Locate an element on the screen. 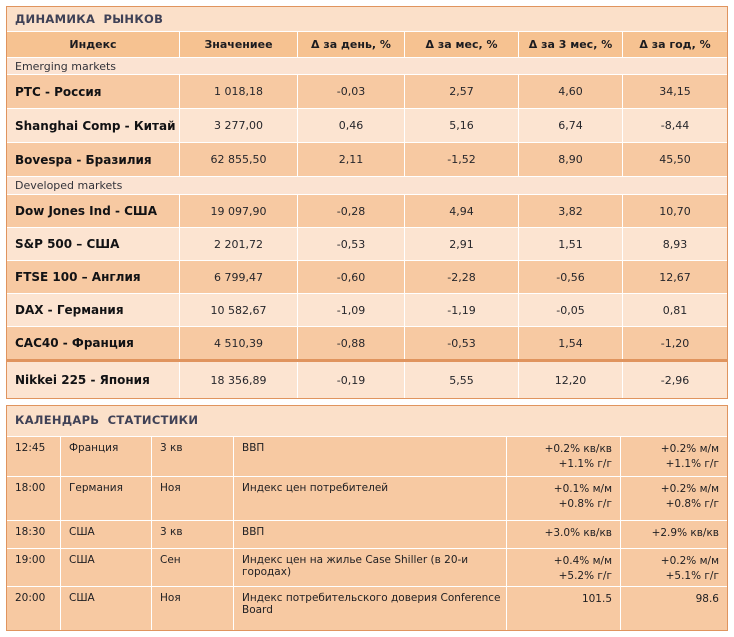 This screenshot has width=734, height=637. index-name: Bovespa - Бразилия is located at coordinates (83, 159).